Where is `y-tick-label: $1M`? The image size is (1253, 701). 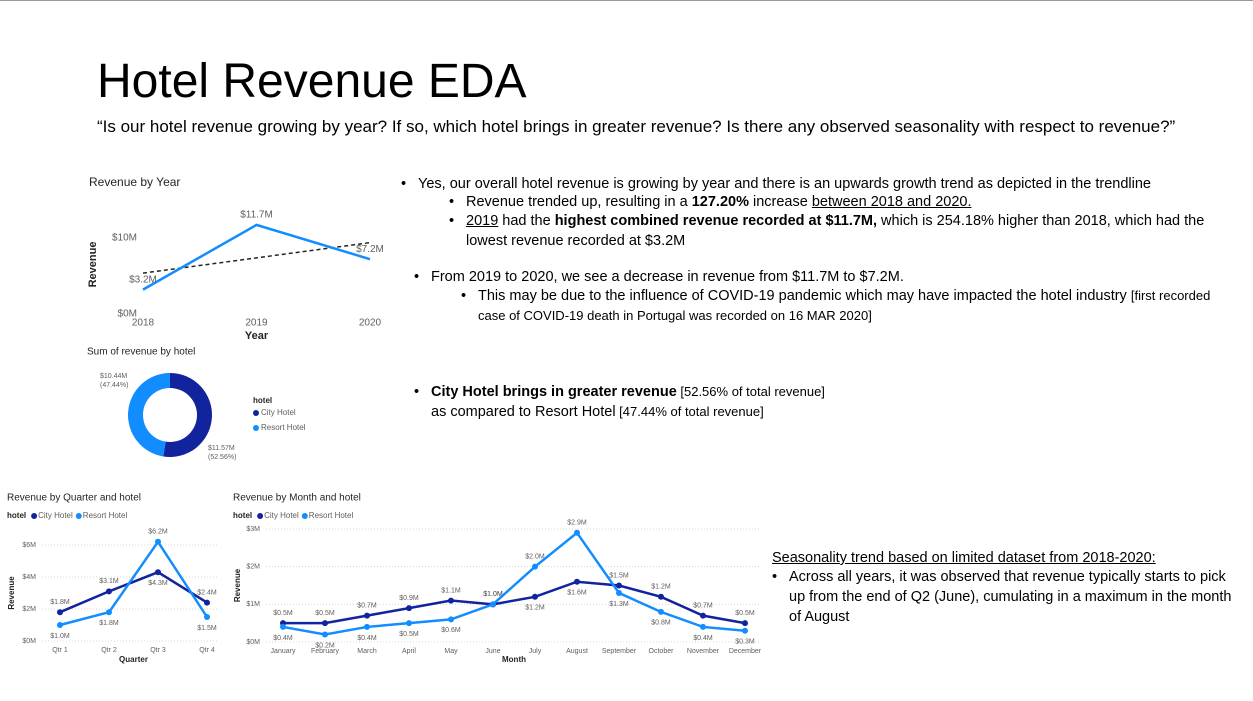
y-tick-label: $1M is located at coordinates (253, 604).